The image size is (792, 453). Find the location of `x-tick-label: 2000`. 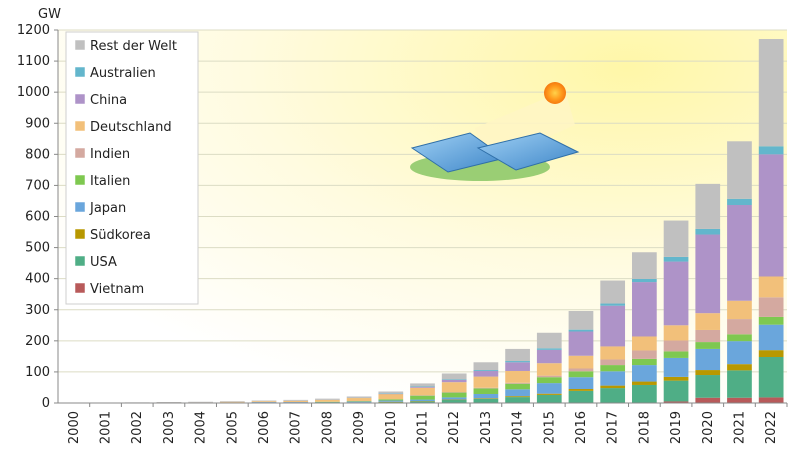

x-tick-label: 2000 is located at coordinates (74, 427).